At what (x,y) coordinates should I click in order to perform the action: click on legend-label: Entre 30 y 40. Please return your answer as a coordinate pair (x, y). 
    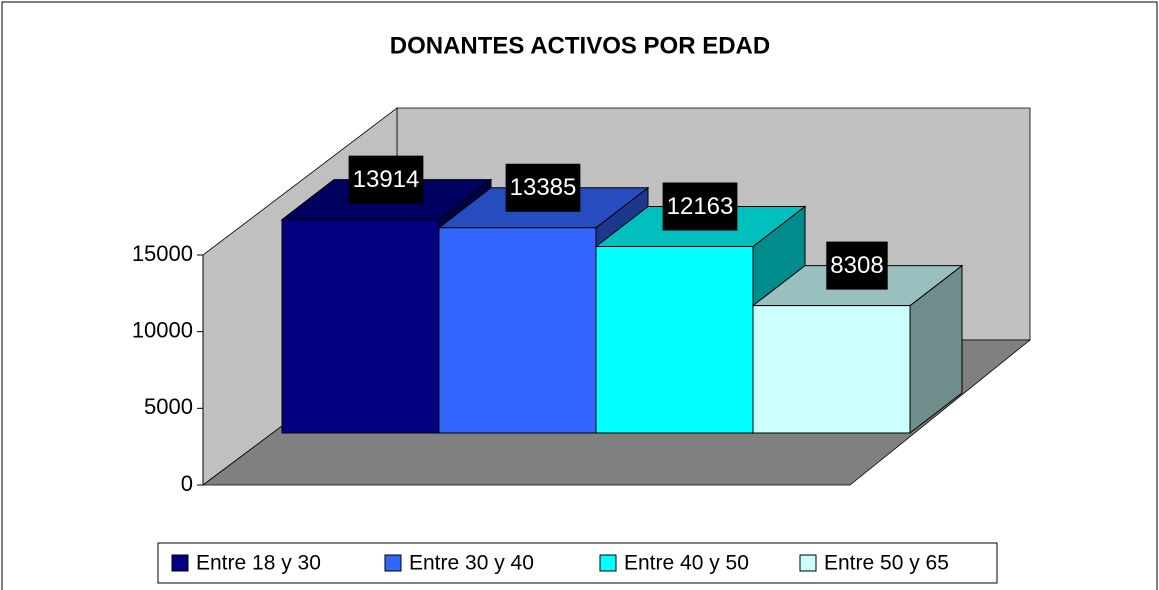
    Looking at the image, I should click on (471, 563).